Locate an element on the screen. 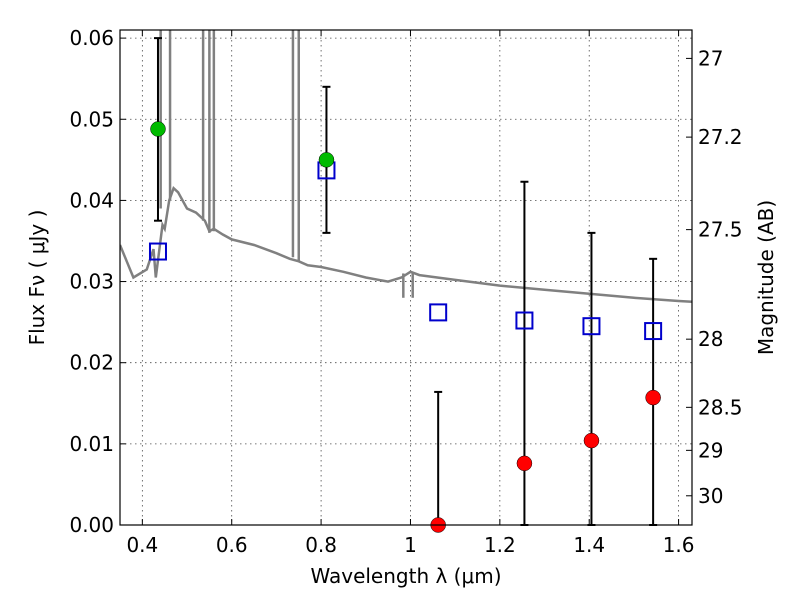 The image size is (800, 600). x-axis-title: Wavelength λ (μm) is located at coordinates (405, 576).